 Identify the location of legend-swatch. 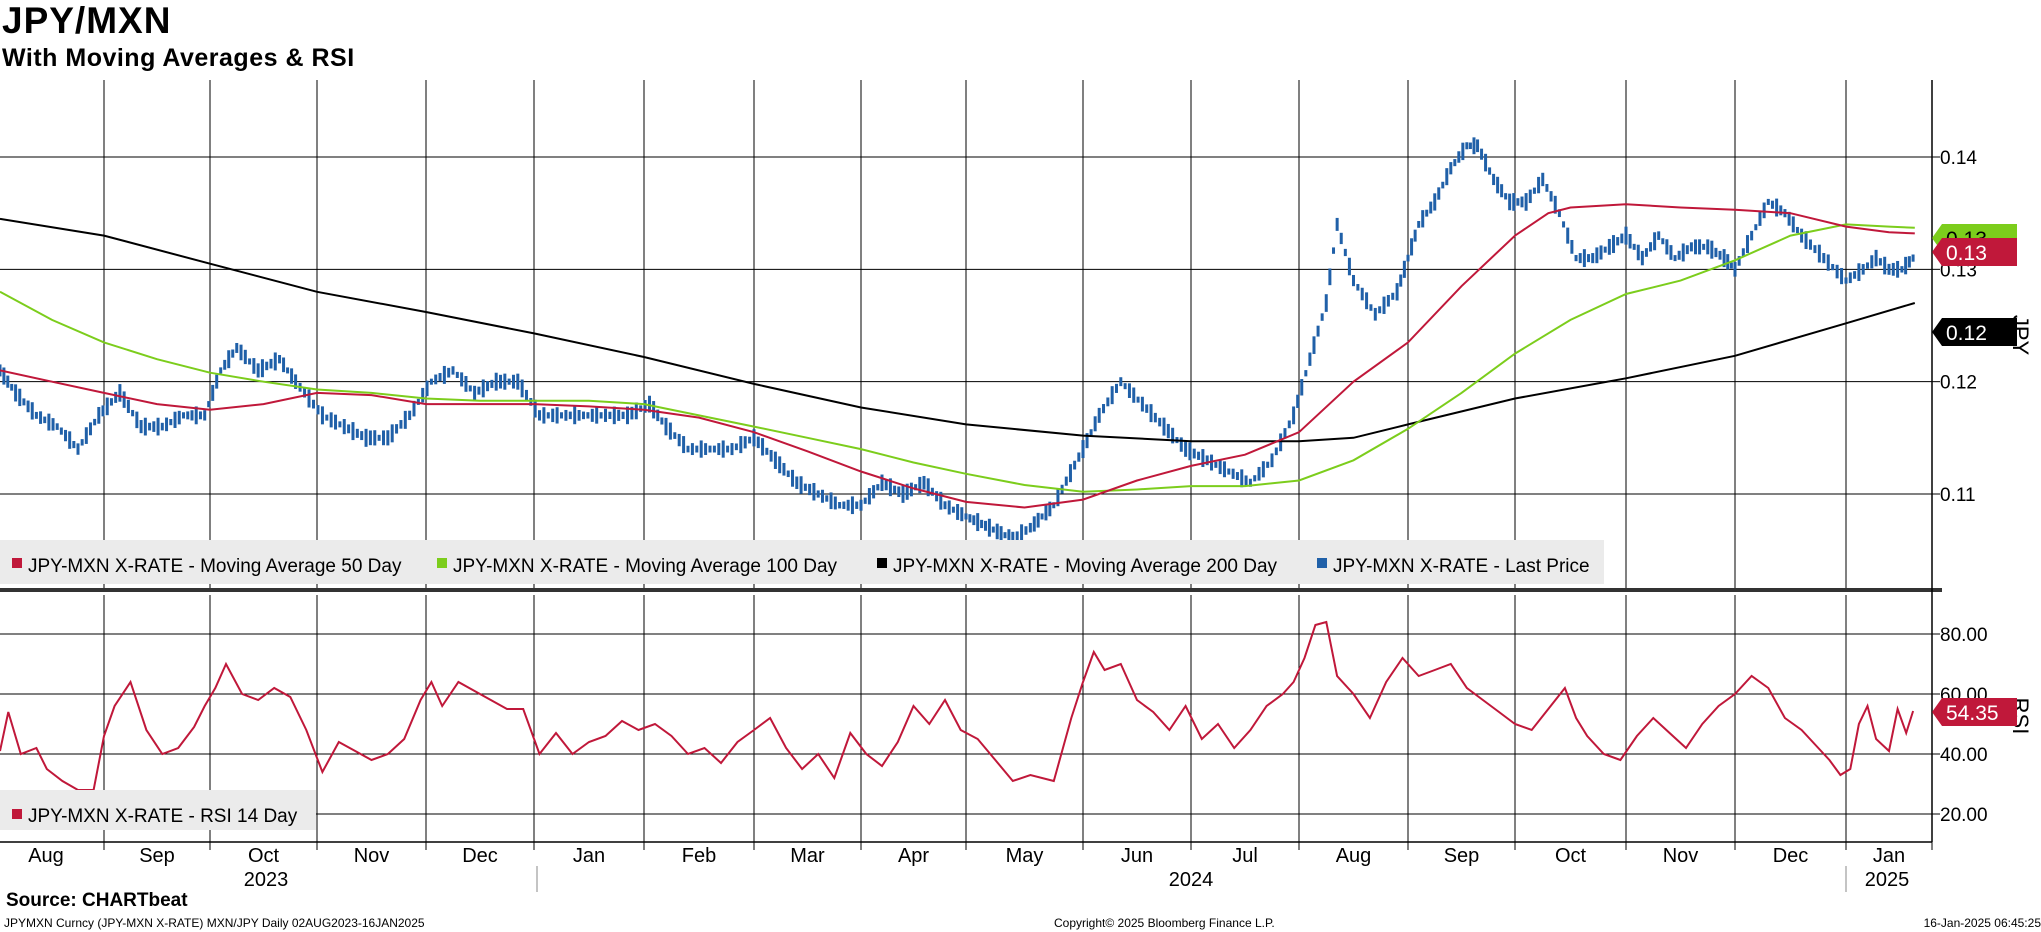
(17, 563).